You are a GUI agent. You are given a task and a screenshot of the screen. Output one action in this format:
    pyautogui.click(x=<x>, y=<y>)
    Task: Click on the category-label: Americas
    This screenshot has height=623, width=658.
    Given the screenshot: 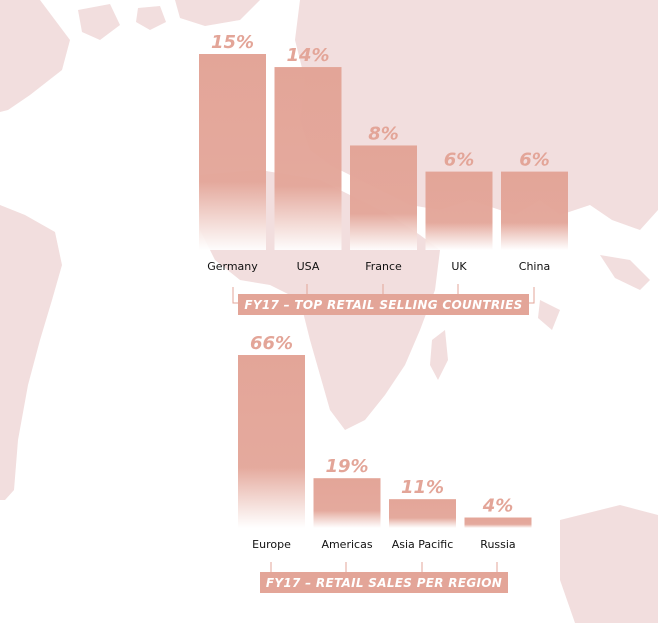 What is the action you would take?
    pyautogui.click(x=346, y=544)
    